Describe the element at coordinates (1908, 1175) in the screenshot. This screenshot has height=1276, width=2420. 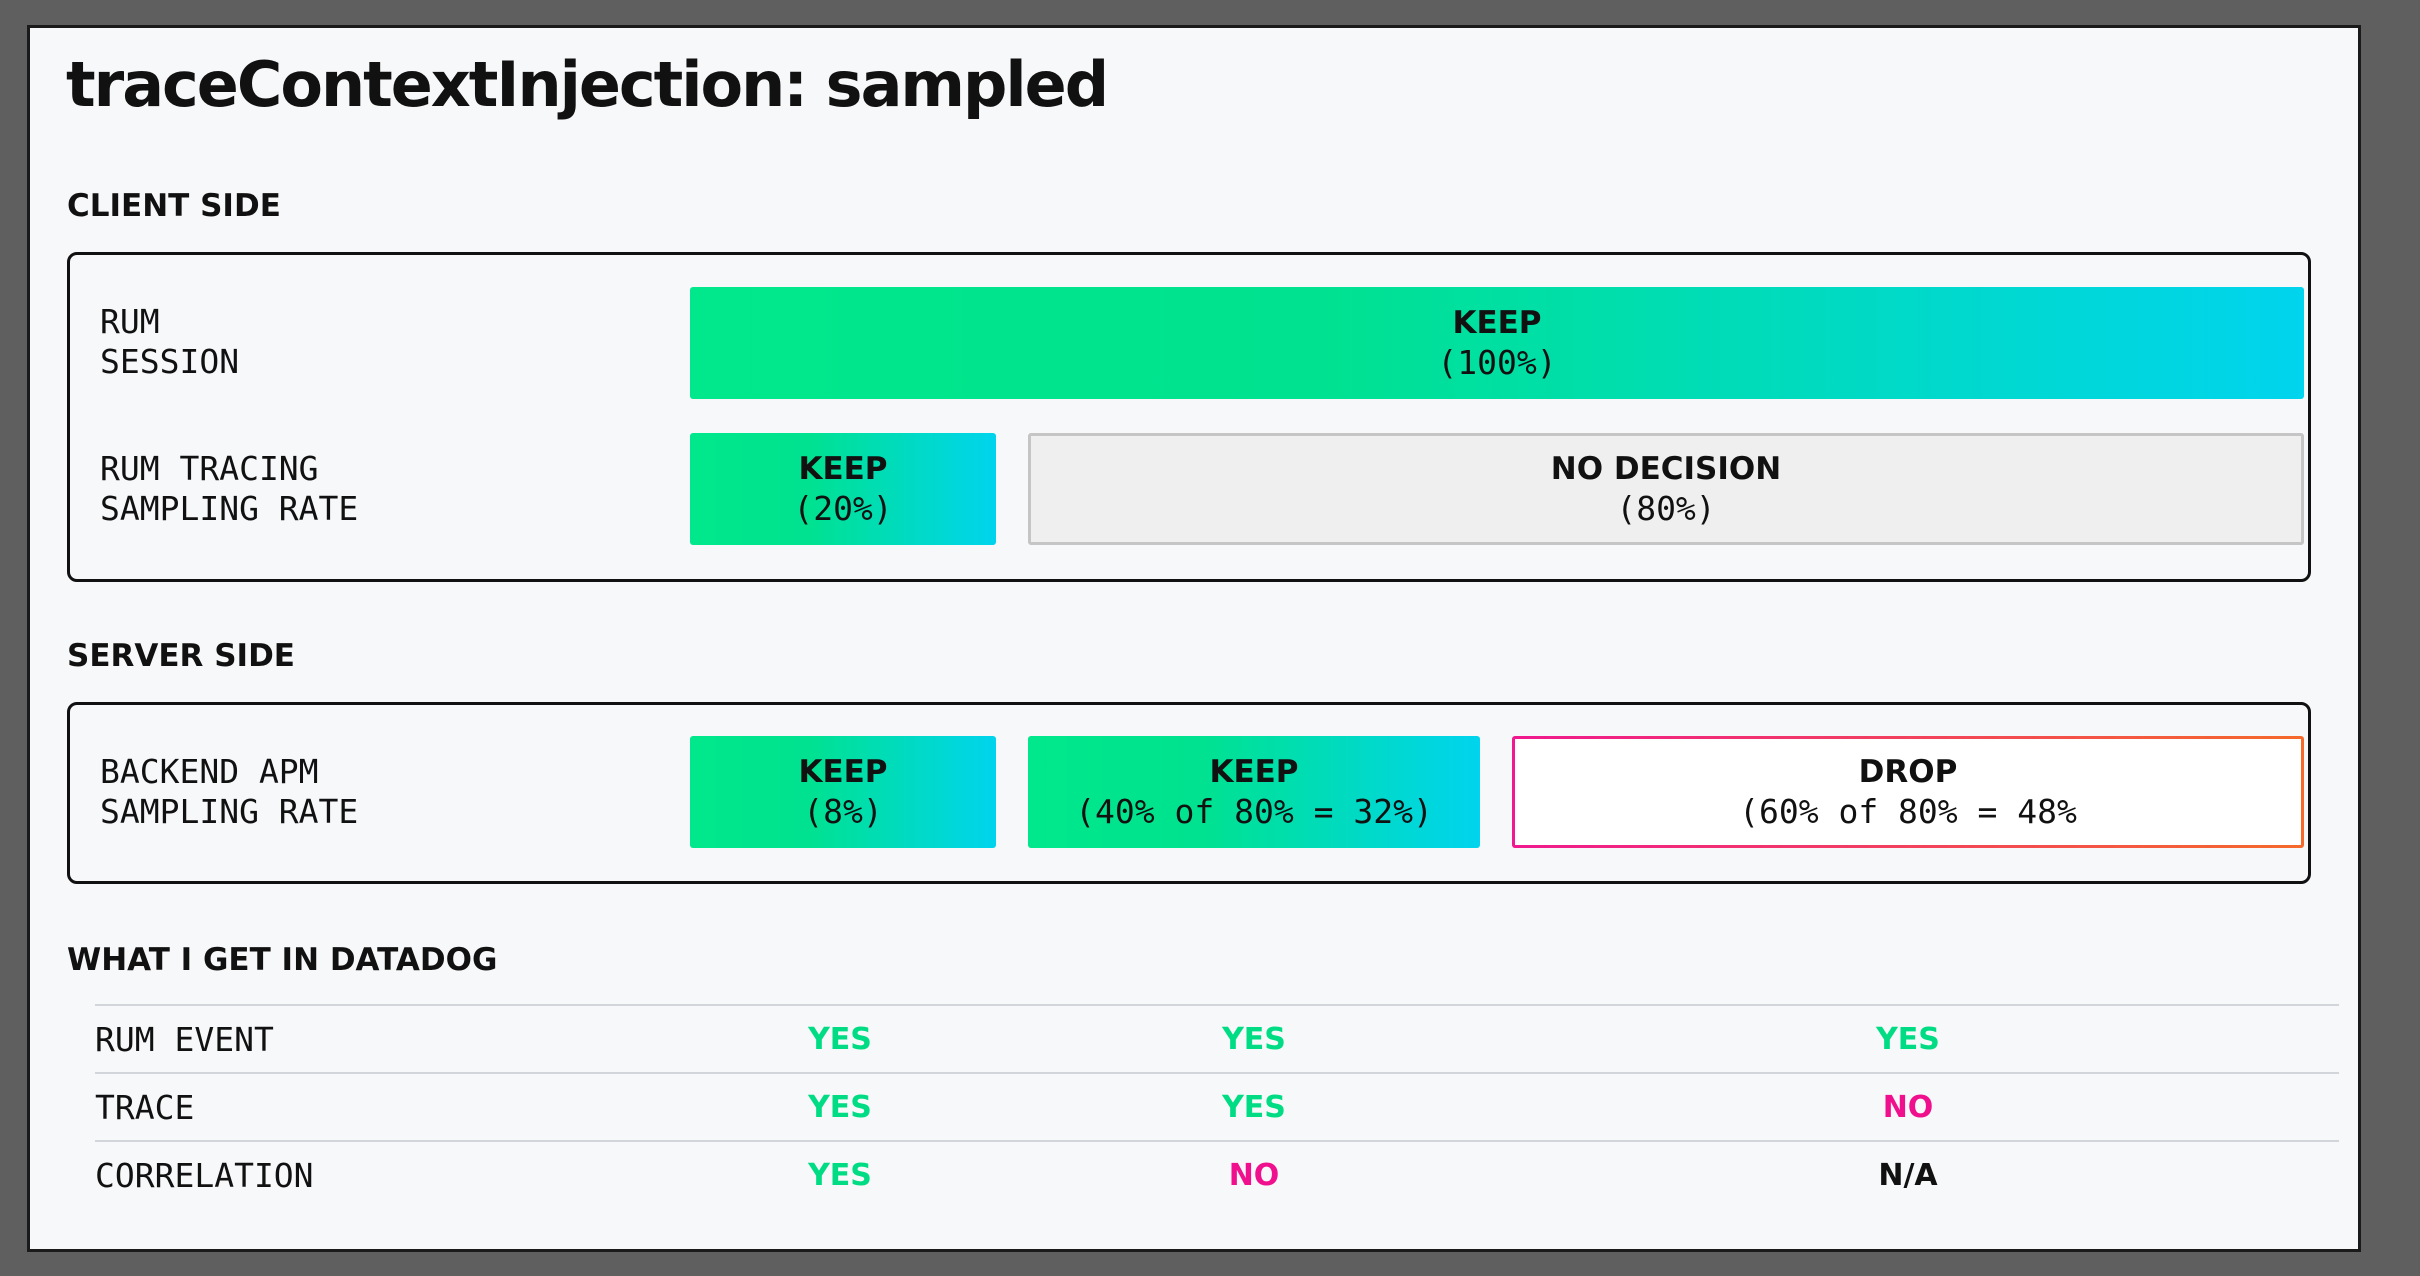
I see `correlation-col3: N/A` at that location.